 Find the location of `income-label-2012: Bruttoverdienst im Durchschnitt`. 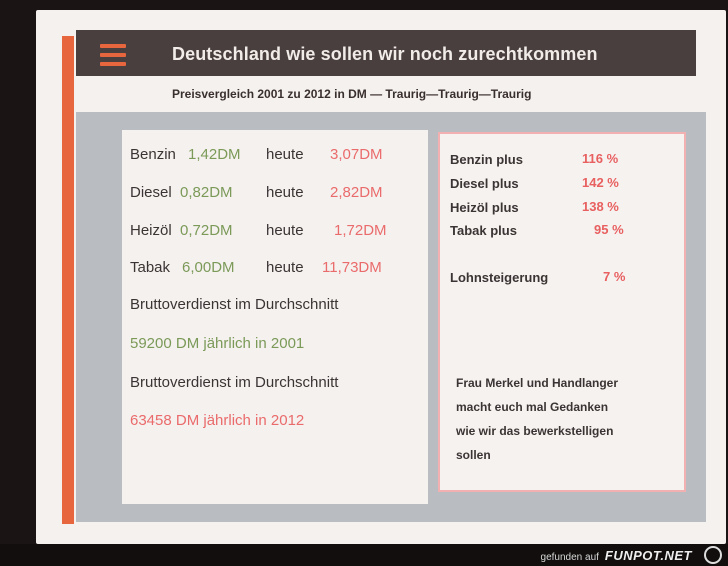

income-label-2012: Bruttoverdienst im Durchschnitt is located at coordinates (234, 382).